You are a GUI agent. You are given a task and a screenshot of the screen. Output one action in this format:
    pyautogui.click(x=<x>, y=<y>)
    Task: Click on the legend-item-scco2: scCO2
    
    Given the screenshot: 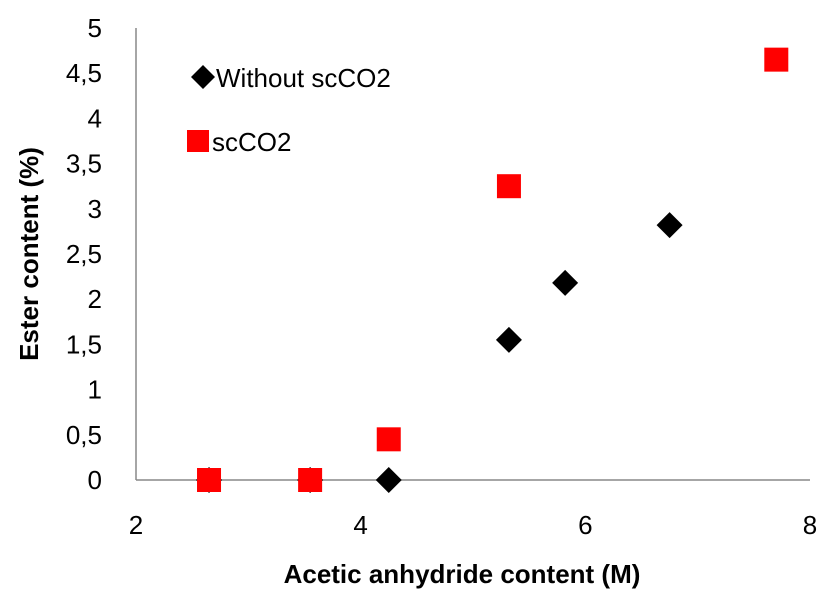 What is the action you would take?
    pyautogui.click(x=239, y=142)
    